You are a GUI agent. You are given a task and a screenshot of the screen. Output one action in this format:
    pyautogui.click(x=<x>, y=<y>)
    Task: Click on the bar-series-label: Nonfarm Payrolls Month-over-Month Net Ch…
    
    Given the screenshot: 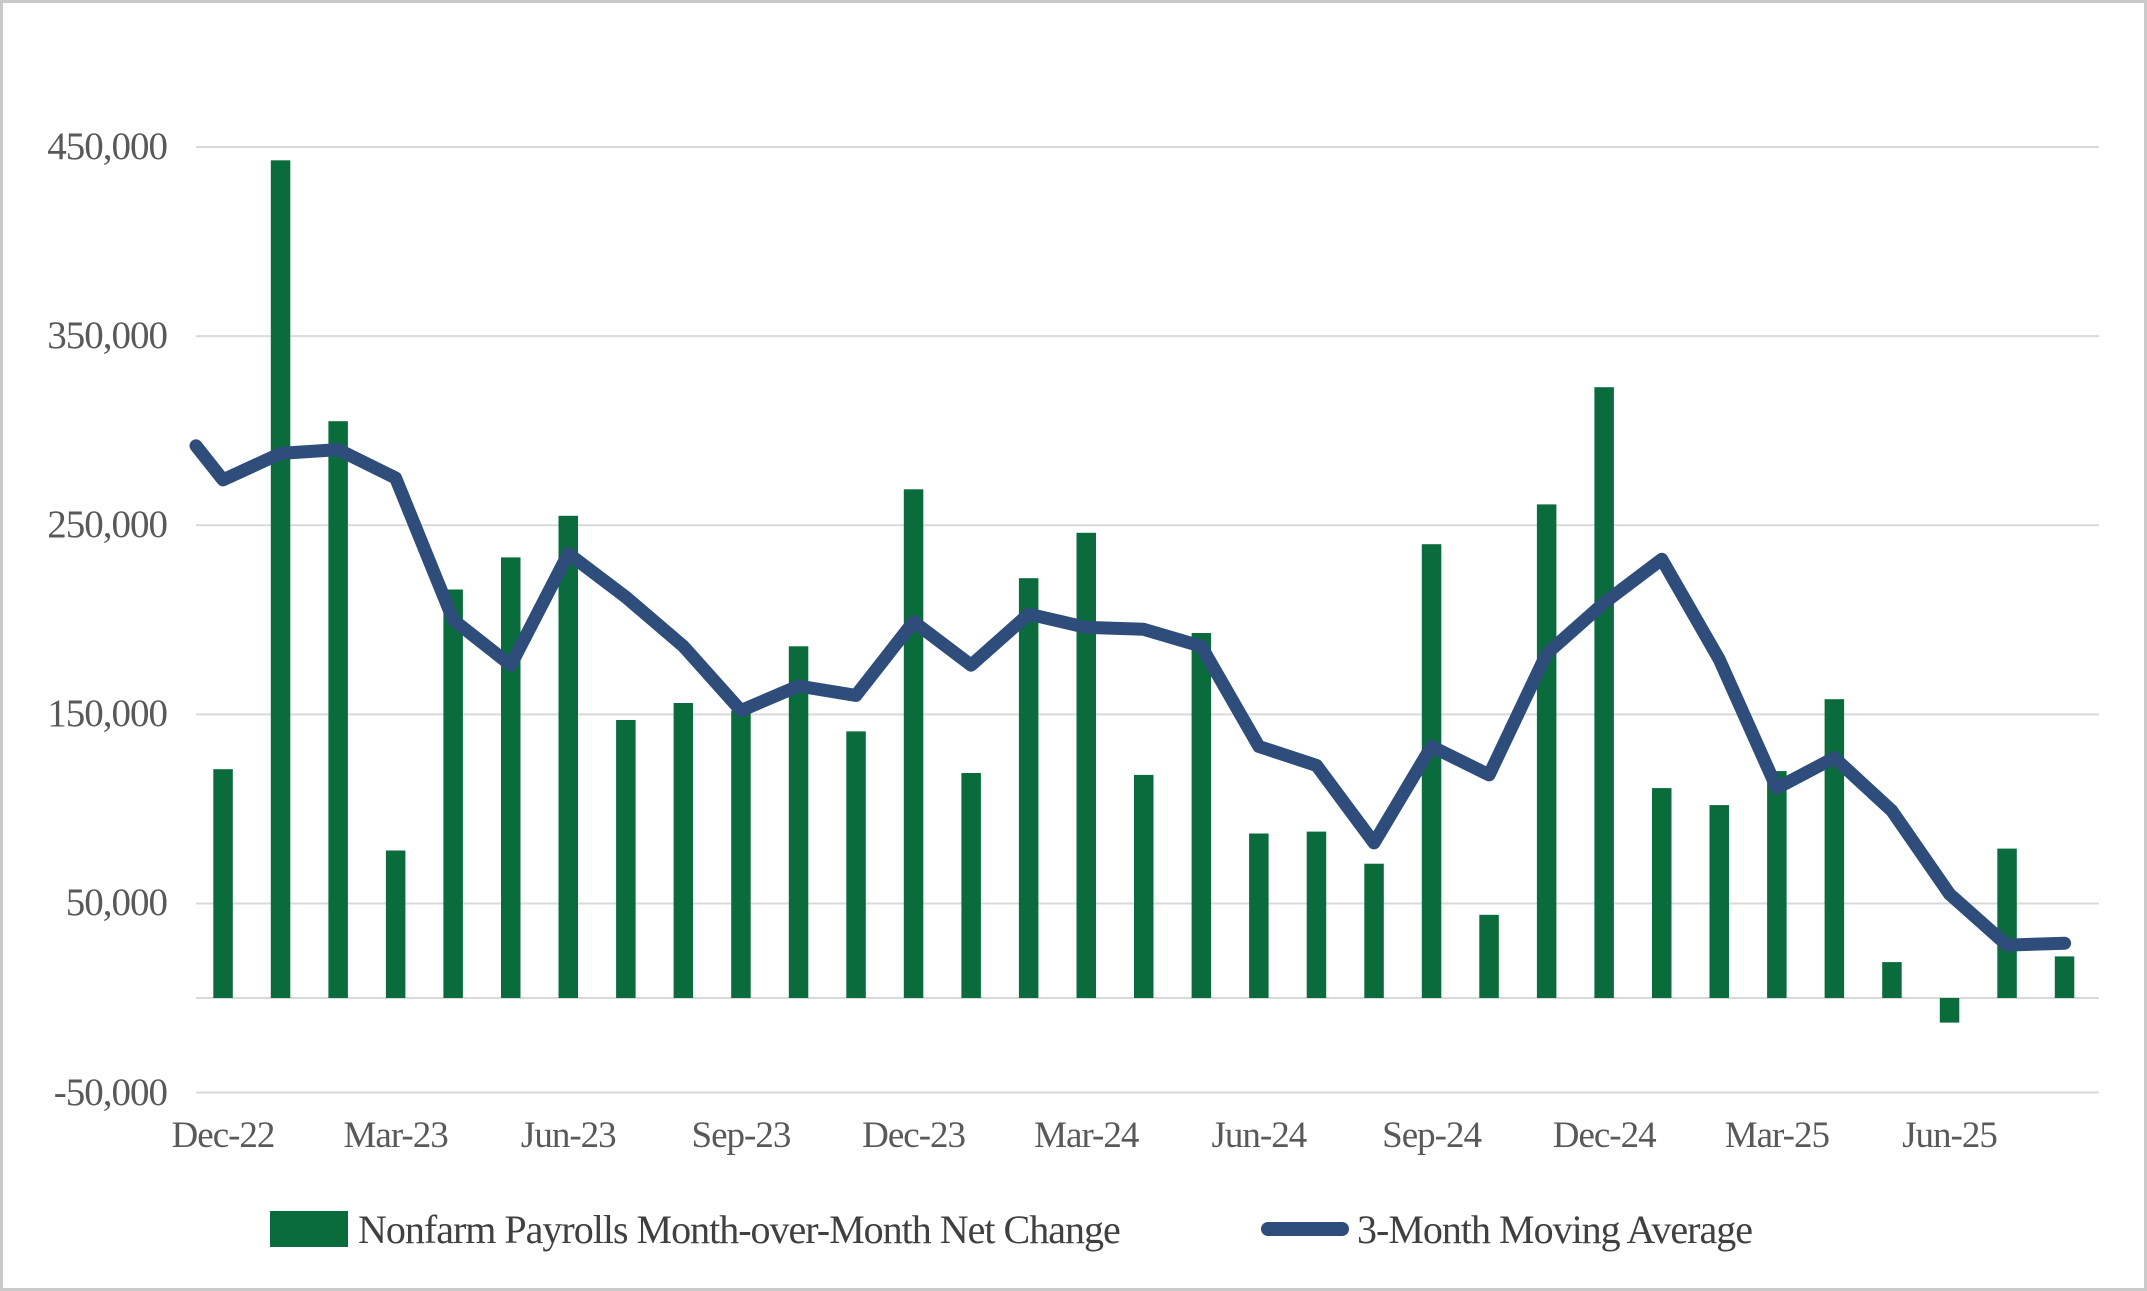 What is the action you would take?
    pyautogui.click(x=739, y=1229)
    